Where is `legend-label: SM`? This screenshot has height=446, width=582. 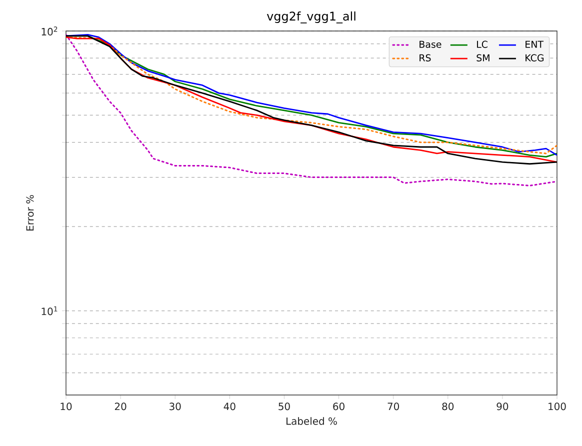
legend-label: SM is located at coordinates (483, 58).